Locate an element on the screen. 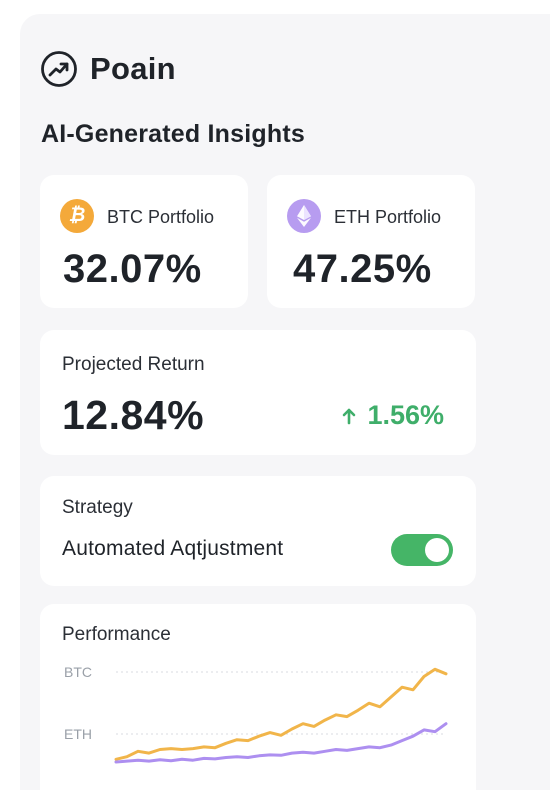 The width and height of the screenshot is (550, 790). btc-portfolio-card: ₿ BTC Portfolio 32.07% is located at coordinates (144, 241).